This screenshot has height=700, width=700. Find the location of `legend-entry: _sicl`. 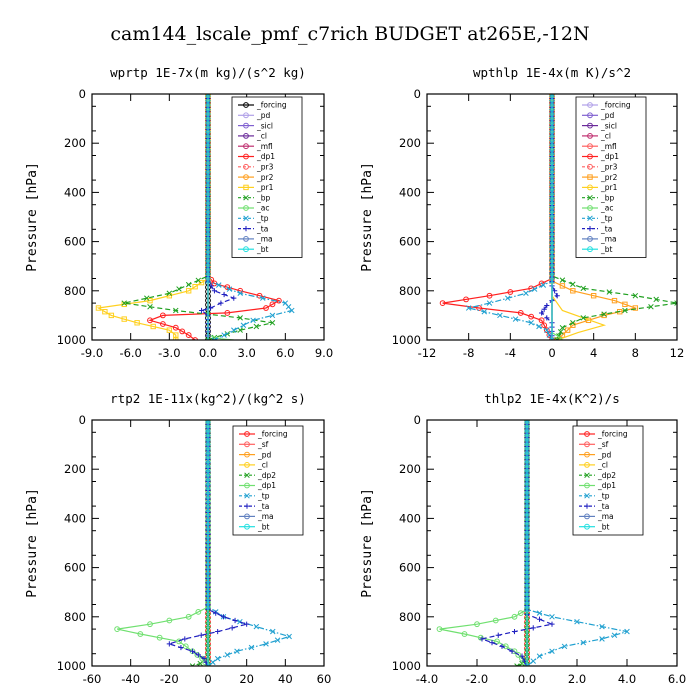

legend-entry: _sicl is located at coordinates (264, 125).